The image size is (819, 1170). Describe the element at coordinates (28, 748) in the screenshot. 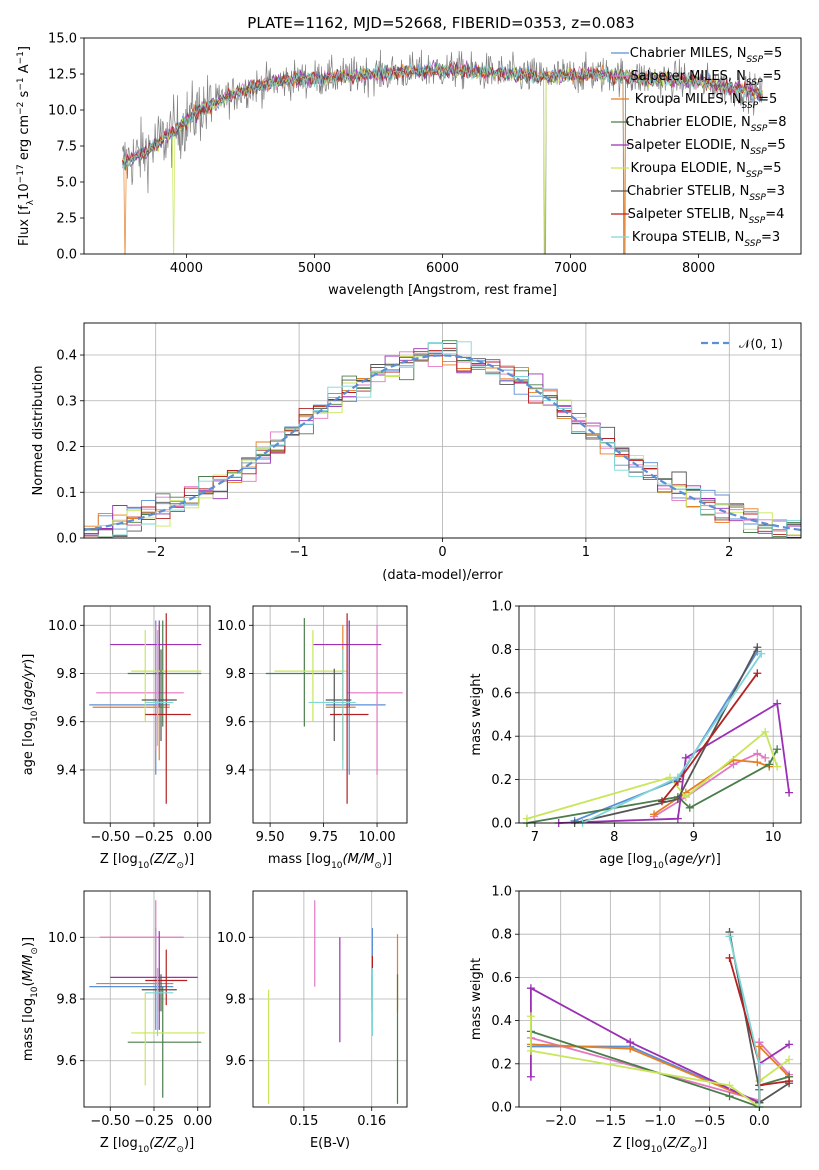

I see `age_vs_Z-ylabel-part: age [log` at that location.